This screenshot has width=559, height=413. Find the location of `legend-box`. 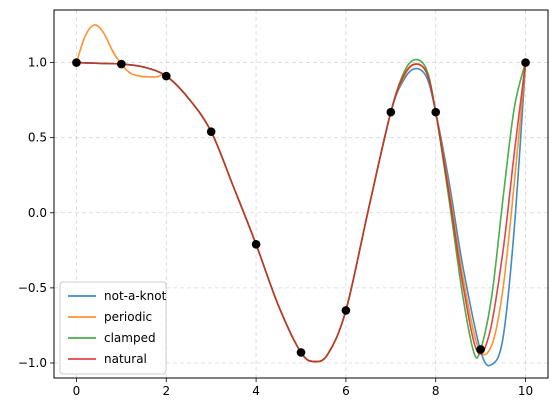

legend-box is located at coordinates (113, 328).